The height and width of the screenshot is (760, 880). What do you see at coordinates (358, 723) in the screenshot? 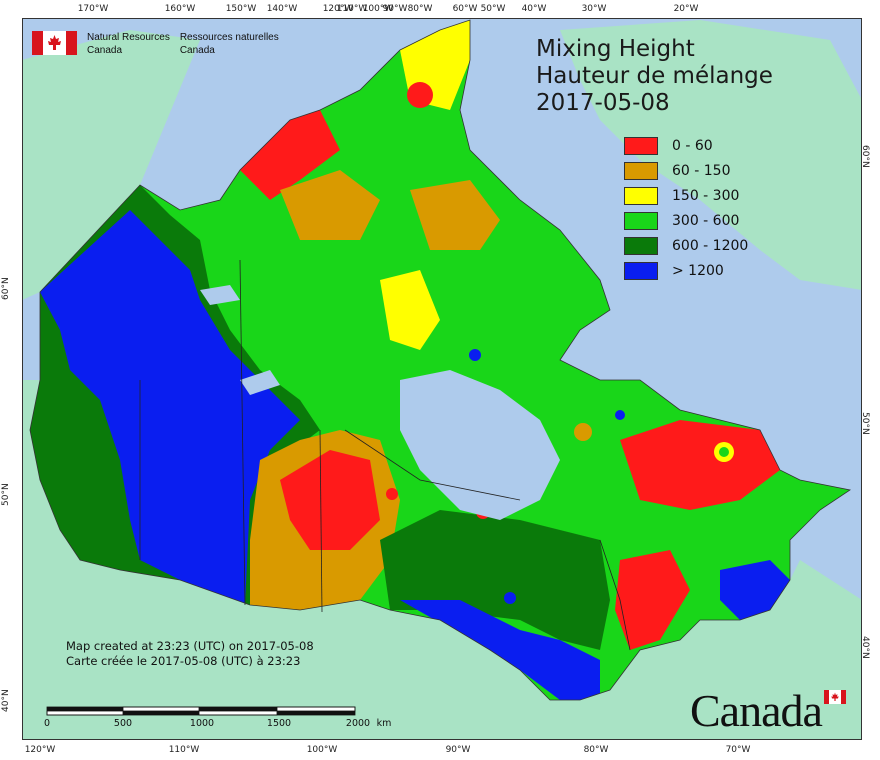
I see `scale-label: 2000` at bounding box center [358, 723].